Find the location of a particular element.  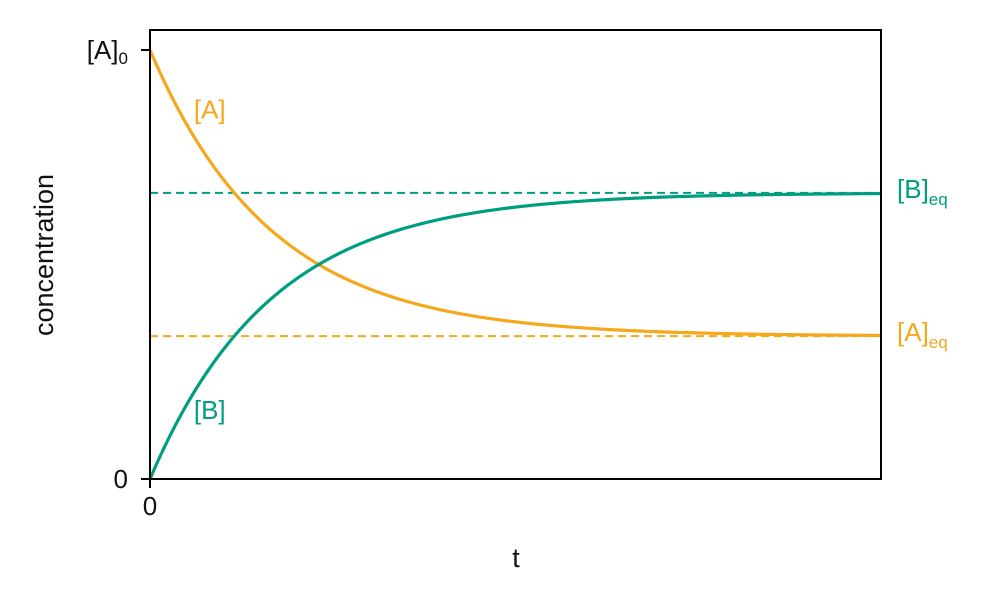

series-annotation-a: [A] is located at coordinates (210, 110).